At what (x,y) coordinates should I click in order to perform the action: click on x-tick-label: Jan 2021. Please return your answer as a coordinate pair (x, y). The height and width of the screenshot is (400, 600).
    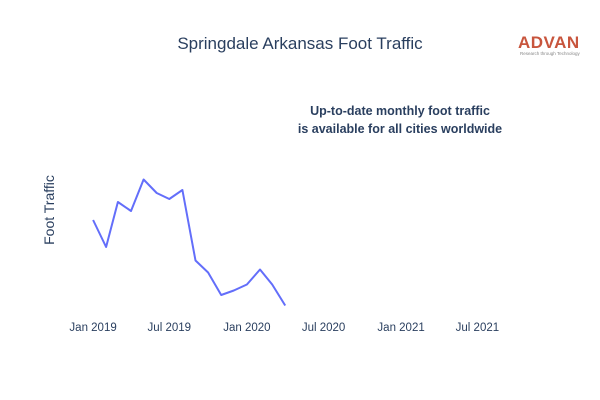
    Looking at the image, I should click on (400, 328).